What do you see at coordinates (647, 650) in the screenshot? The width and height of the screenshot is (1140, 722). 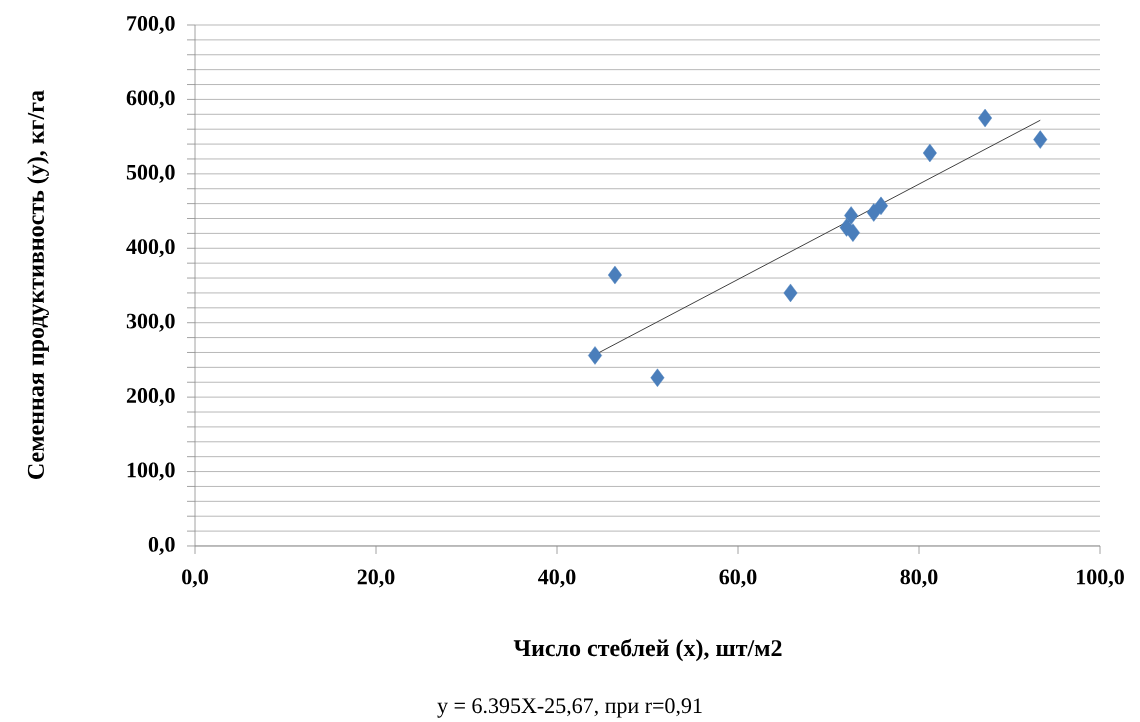 I see `x-axis-title: Число стеблей (x), шт/м2` at bounding box center [647, 650].